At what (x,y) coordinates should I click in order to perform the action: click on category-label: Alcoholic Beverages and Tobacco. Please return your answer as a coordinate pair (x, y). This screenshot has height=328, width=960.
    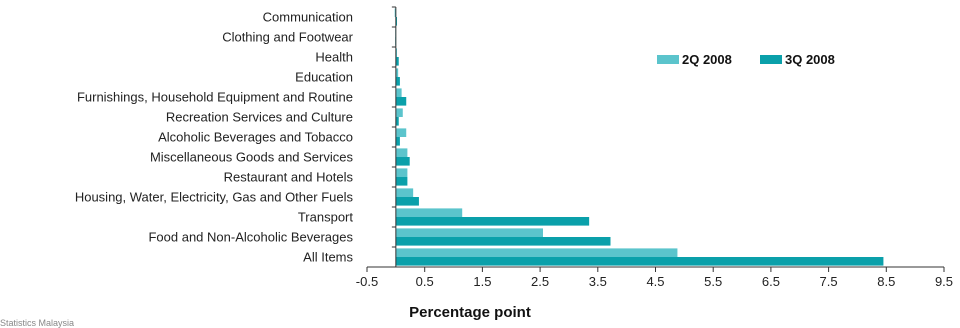
    Looking at the image, I should click on (255, 137).